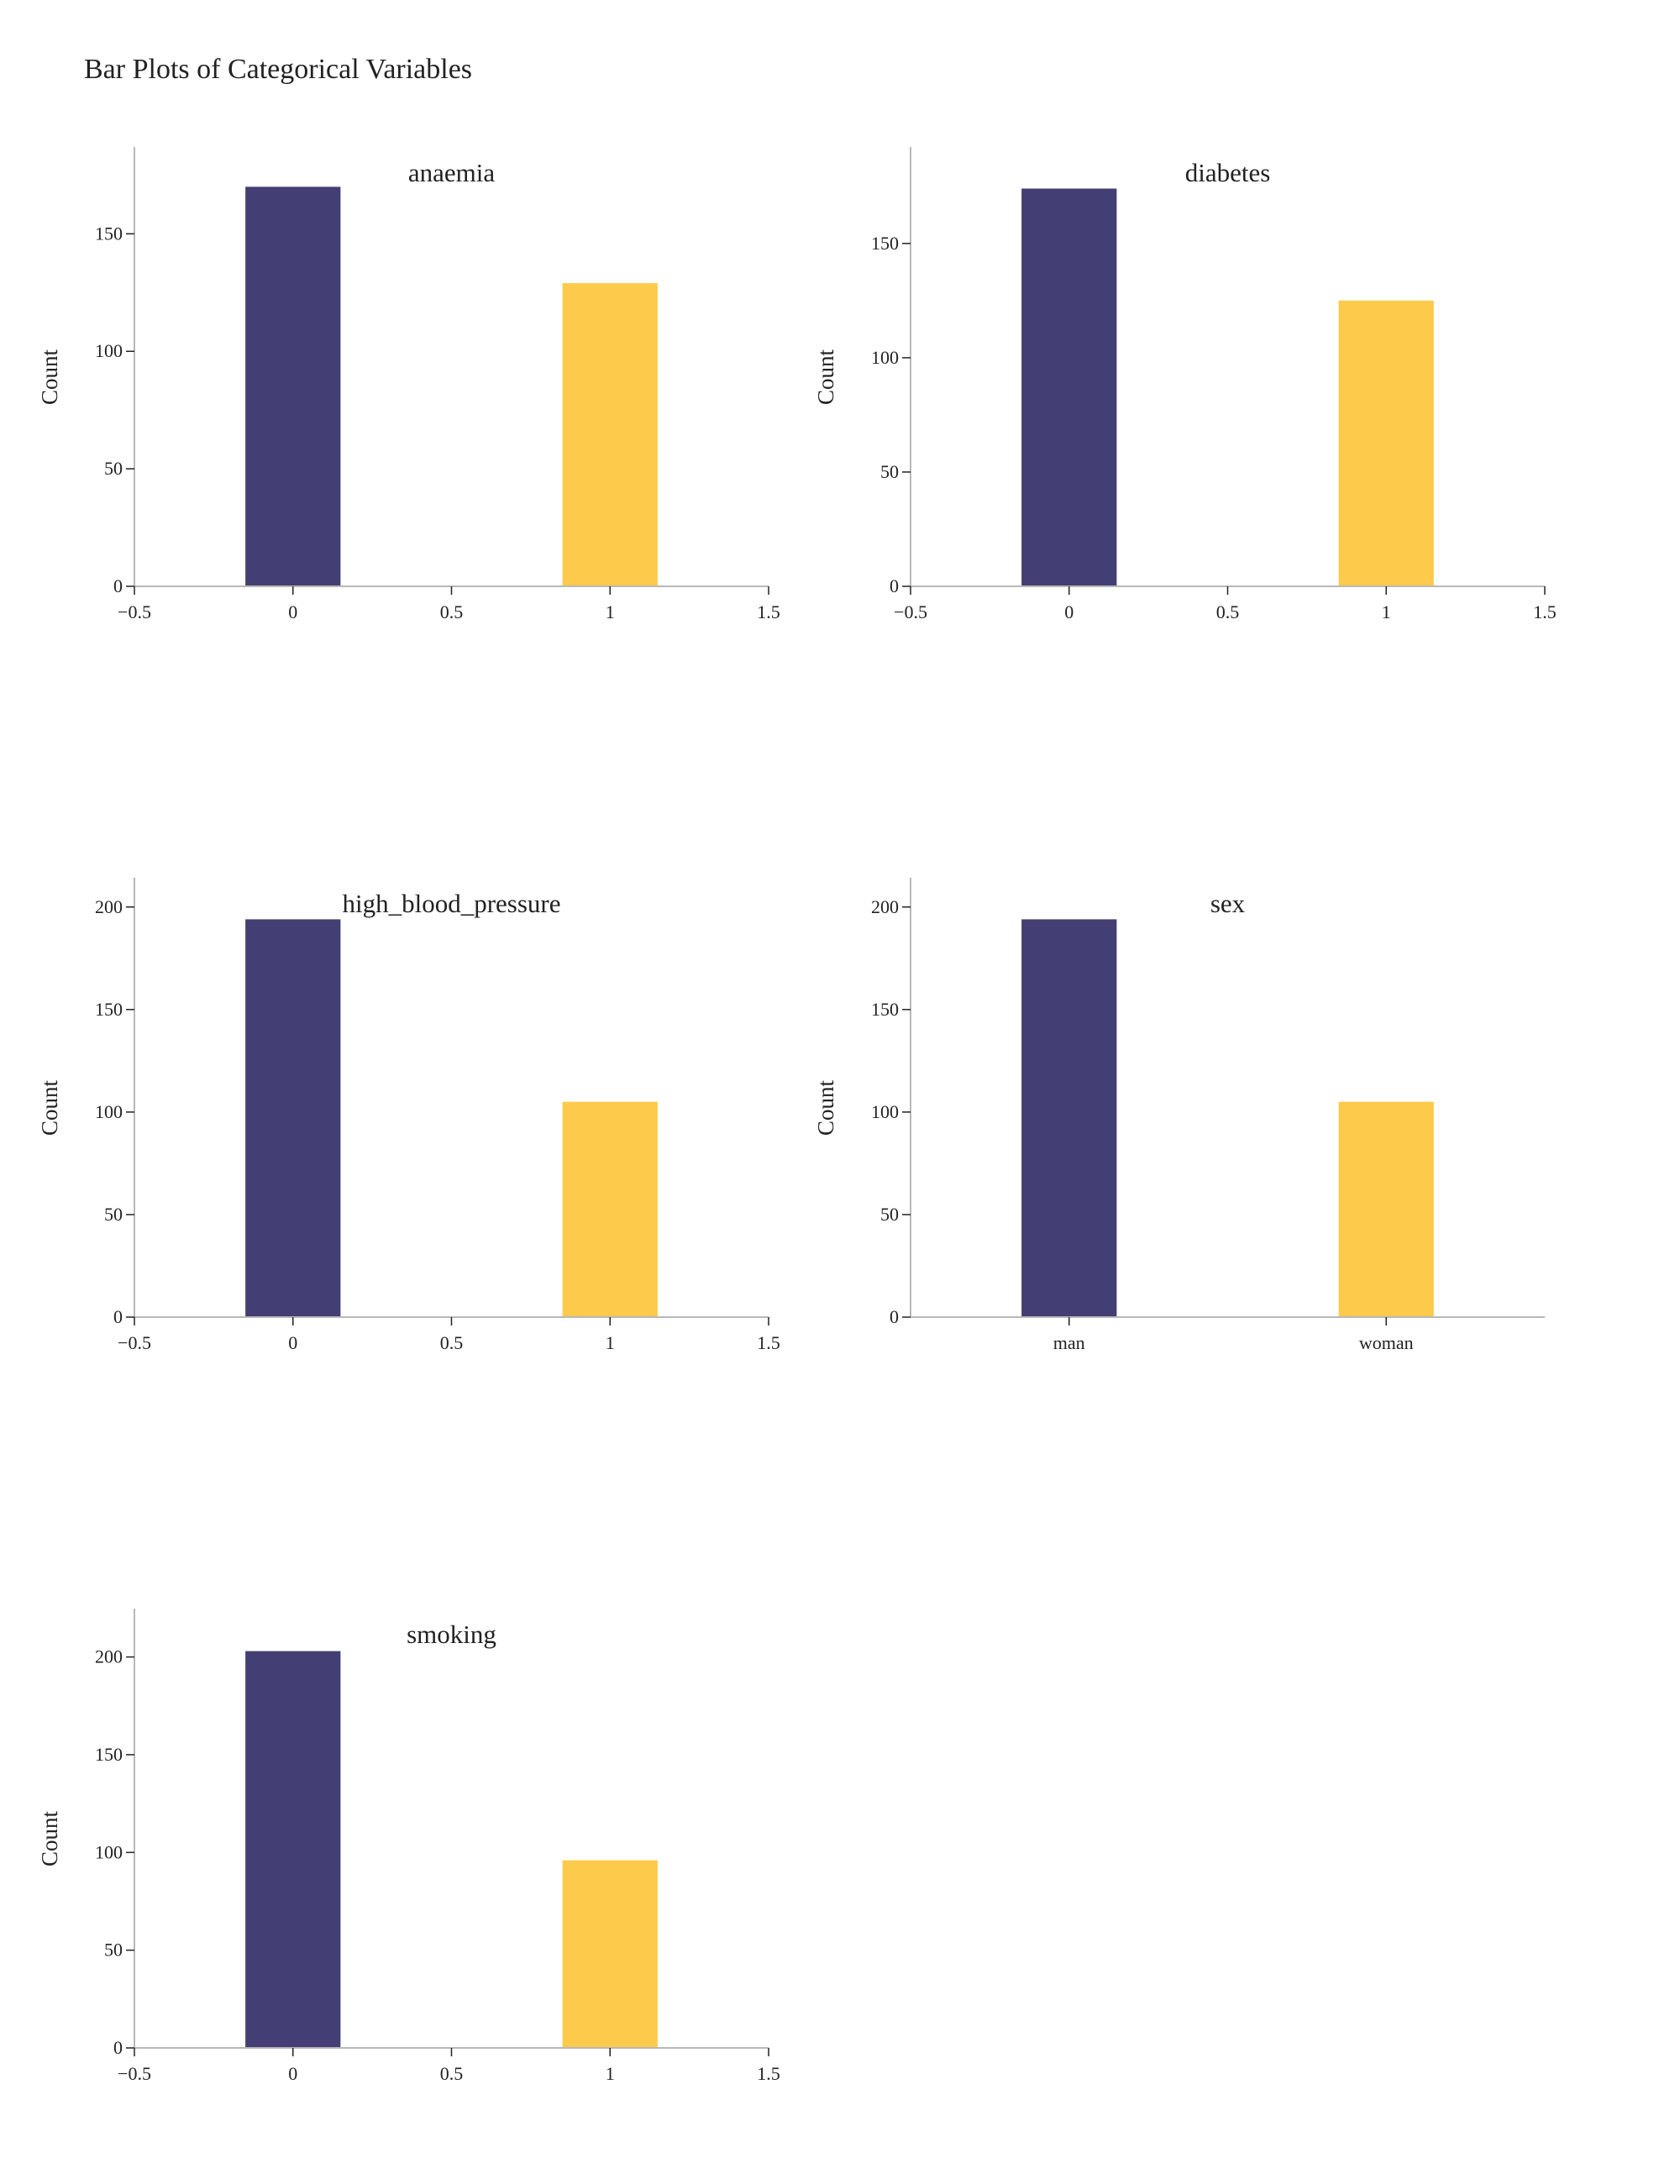 This screenshot has width=1680, height=2184. I want to click on chart-title: anaemia, so click(452, 172).